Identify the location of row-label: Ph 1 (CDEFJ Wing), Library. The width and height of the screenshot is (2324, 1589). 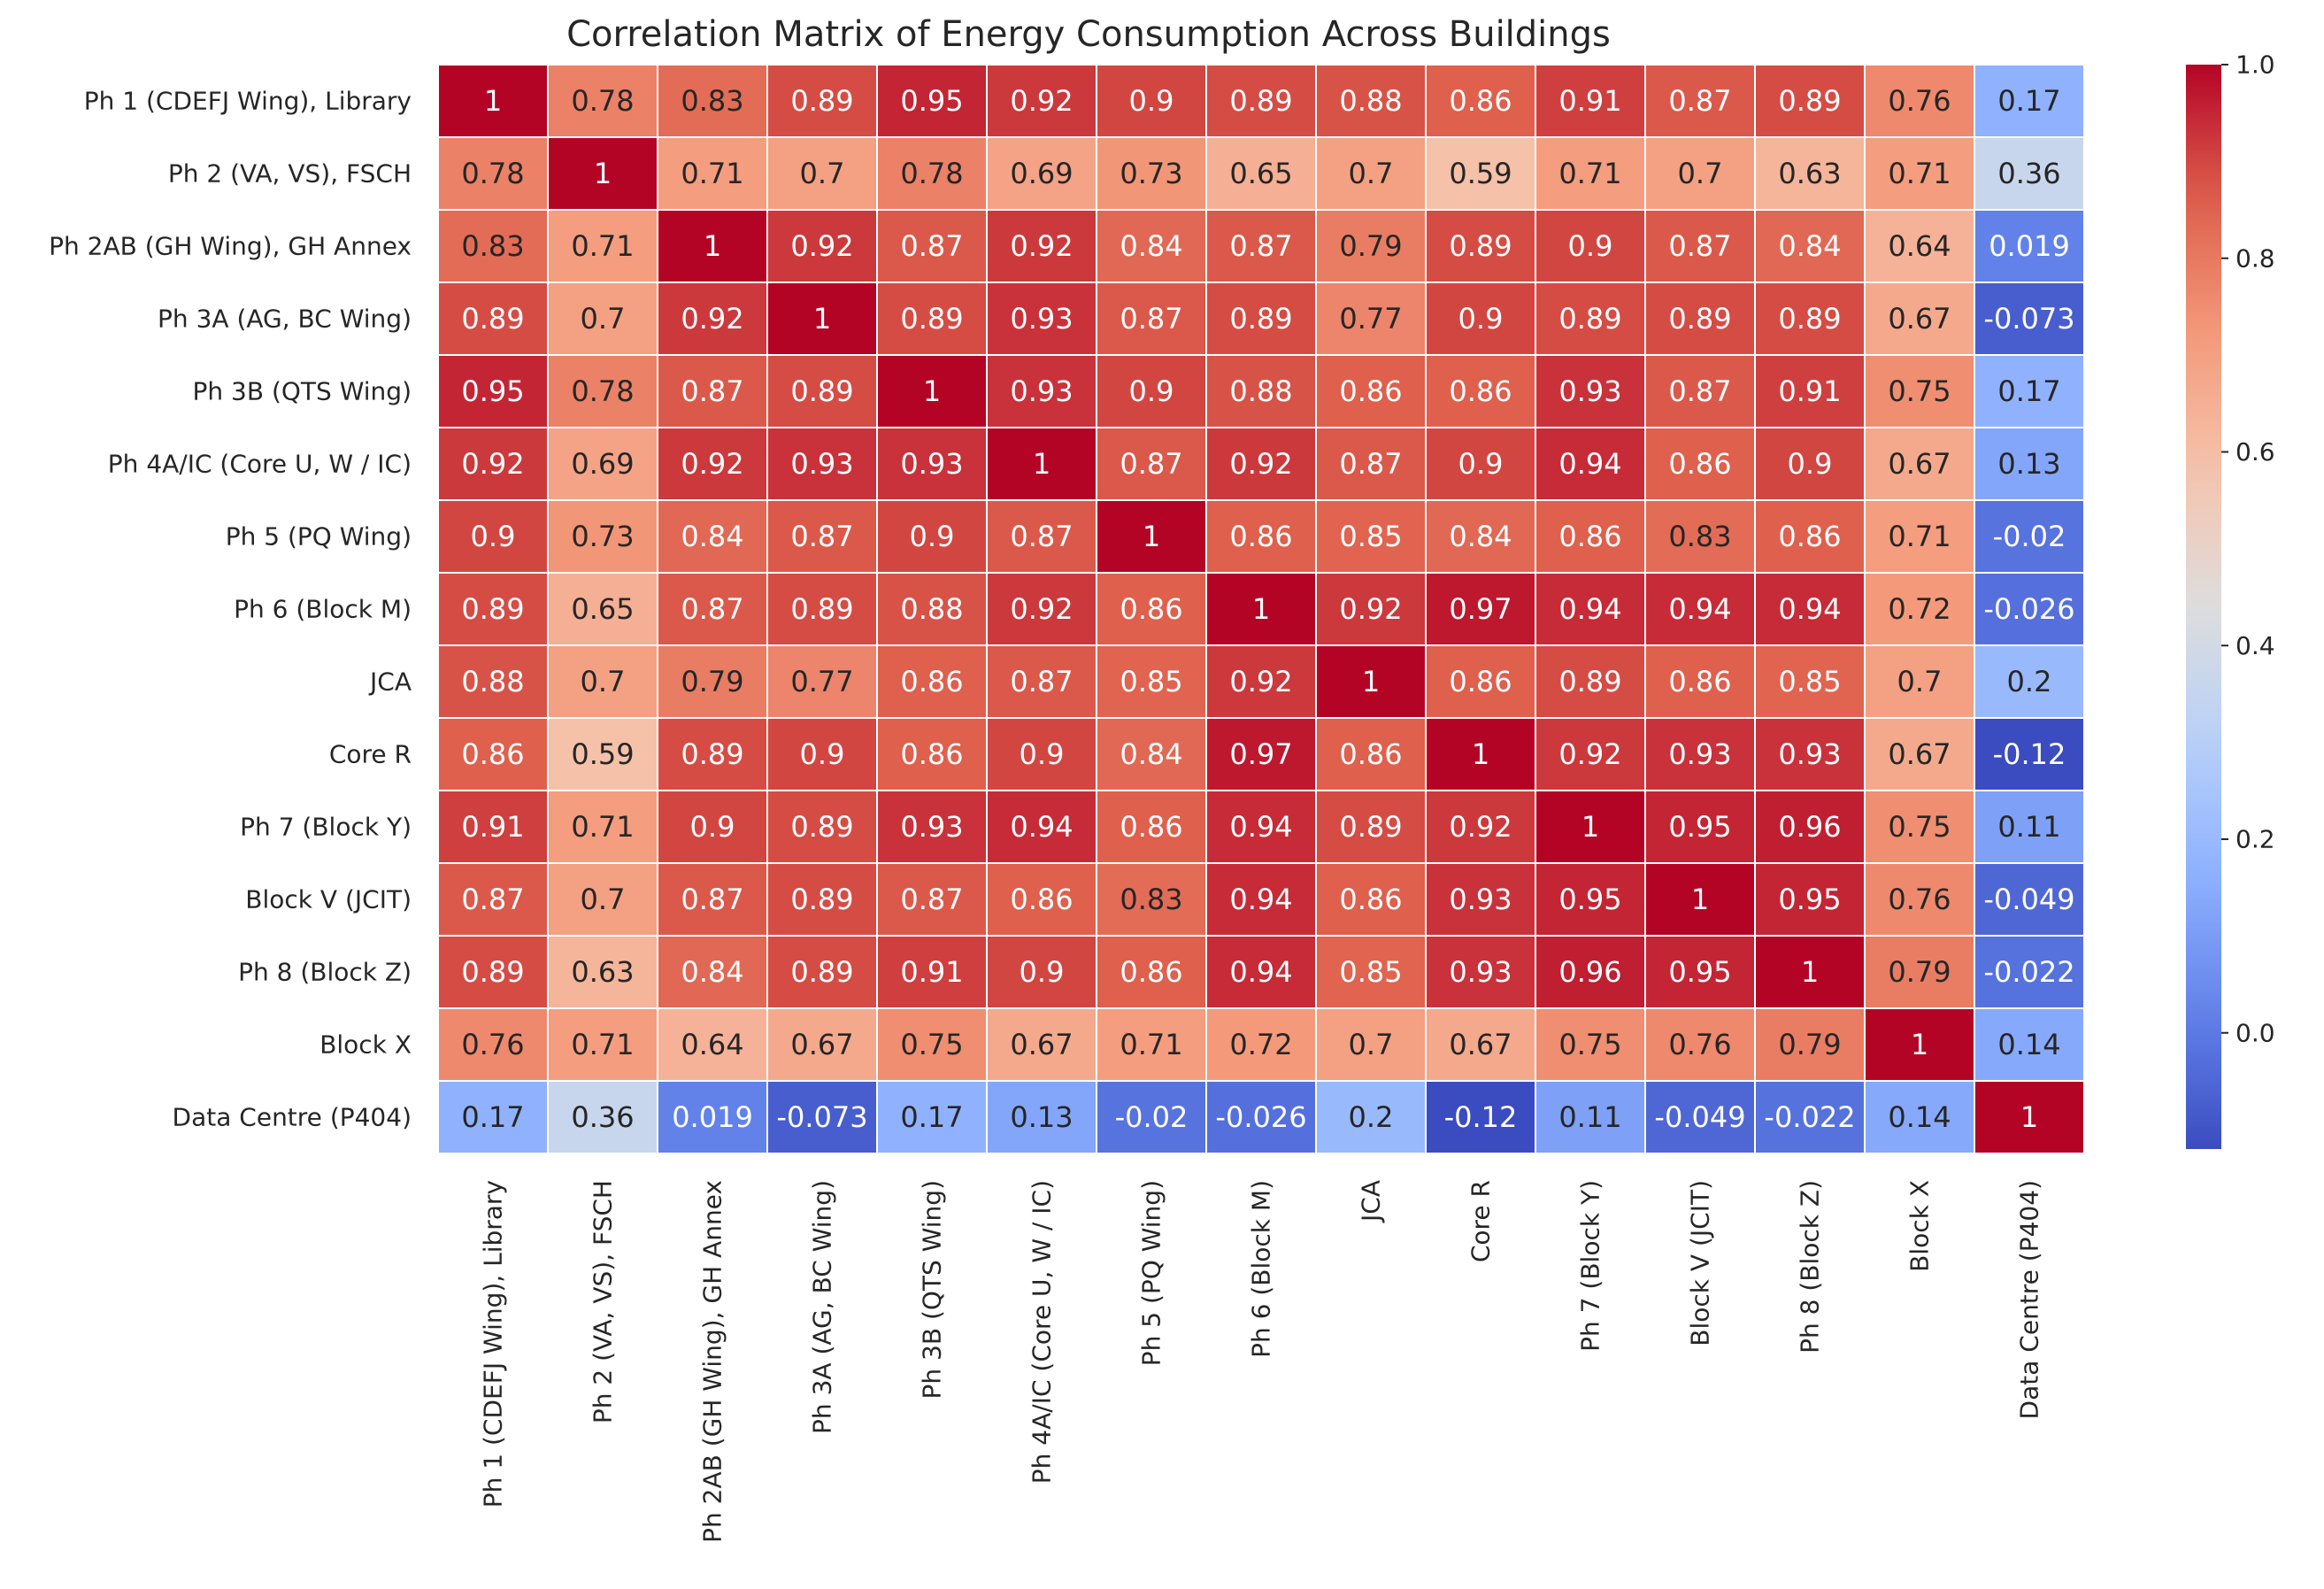
(248, 102).